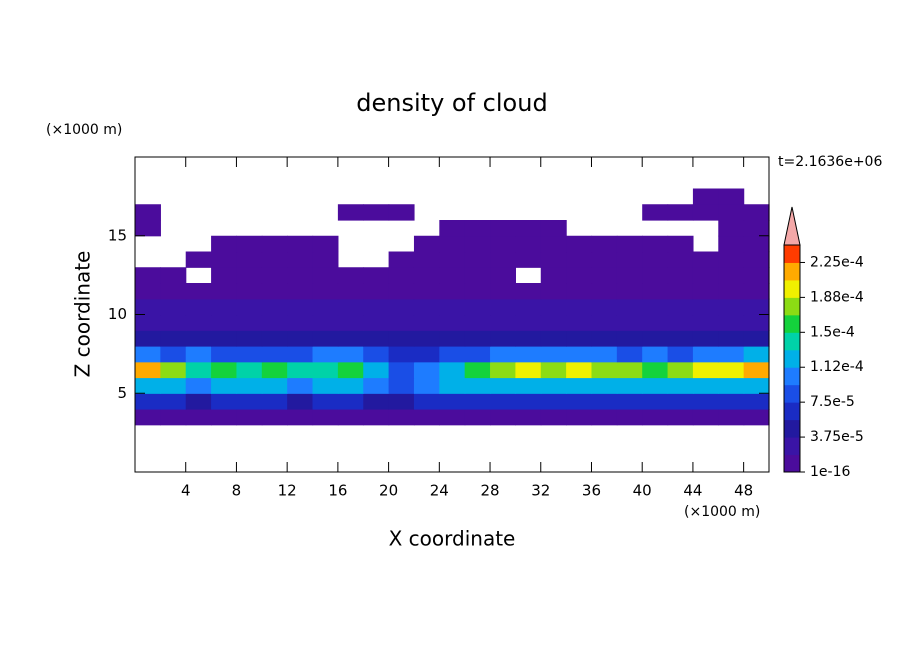 This screenshot has width=904, height=654. What do you see at coordinates (337, 491) in the screenshot?
I see `x-tick-label: 16` at bounding box center [337, 491].